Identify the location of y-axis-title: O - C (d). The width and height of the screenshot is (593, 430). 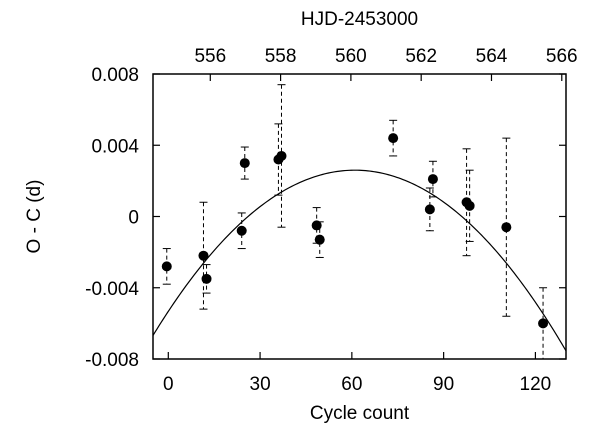
(34, 217).